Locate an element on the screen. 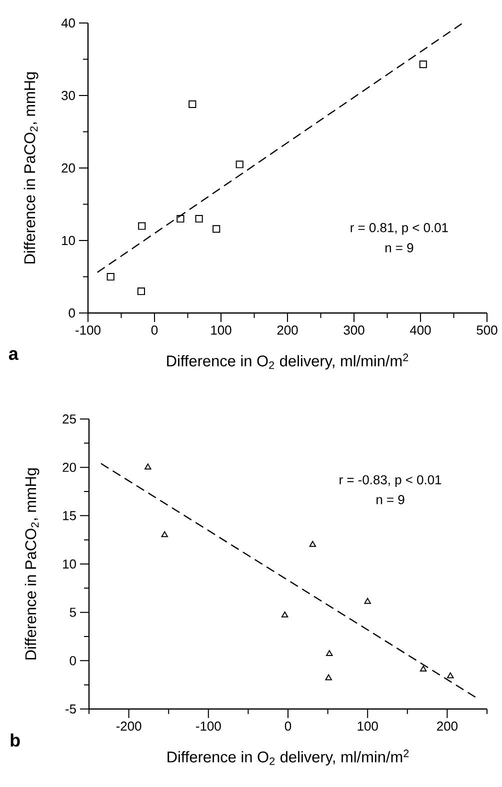 The width and height of the screenshot is (502, 787). x-tick-label: -200 is located at coordinates (129, 726).